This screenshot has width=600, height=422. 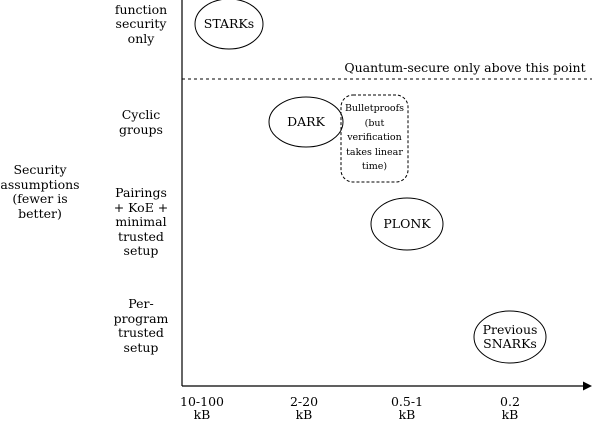 What do you see at coordinates (141, 325) in the screenshot?
I see `row-label-per-program: Per- program trusted setup` at bounding box center [141, 325].